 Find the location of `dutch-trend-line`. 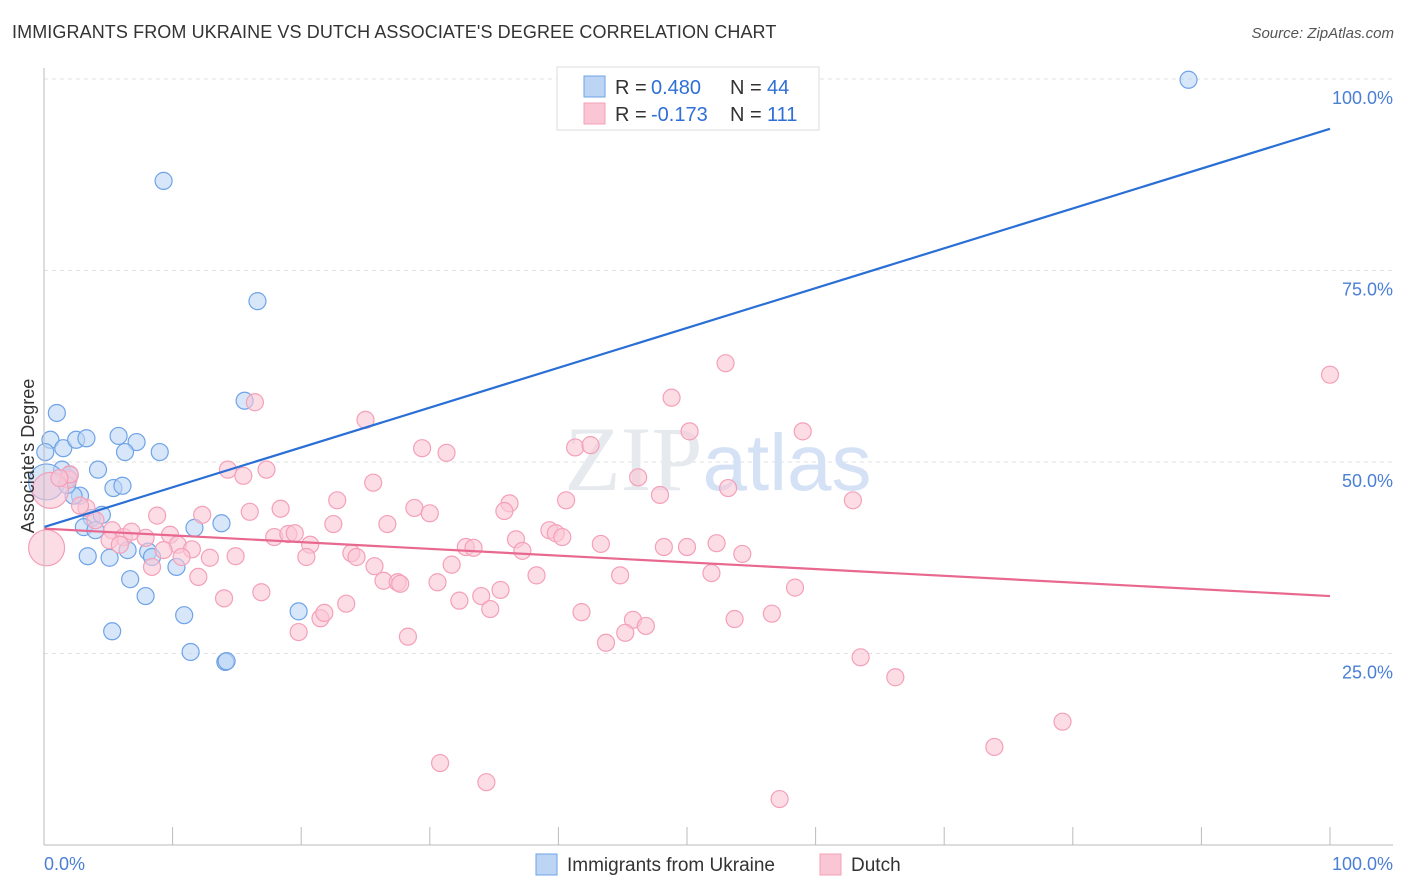

dutch-trend-line is located at coordinates (687, 562).